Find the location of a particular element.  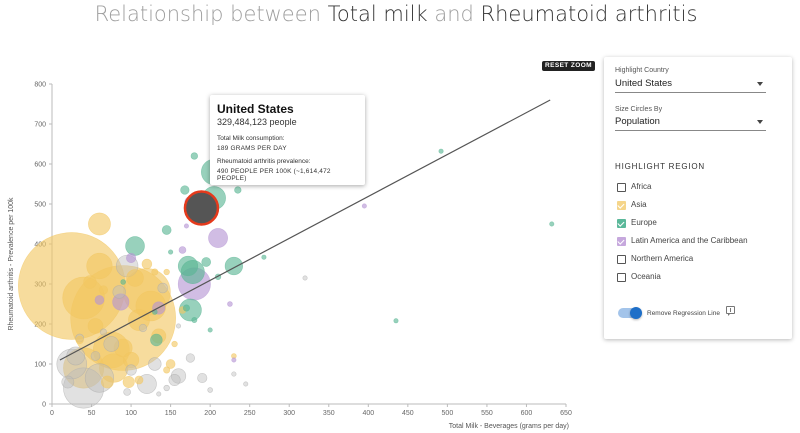

size-circles-select: Population is located at coordinates (690, 123).